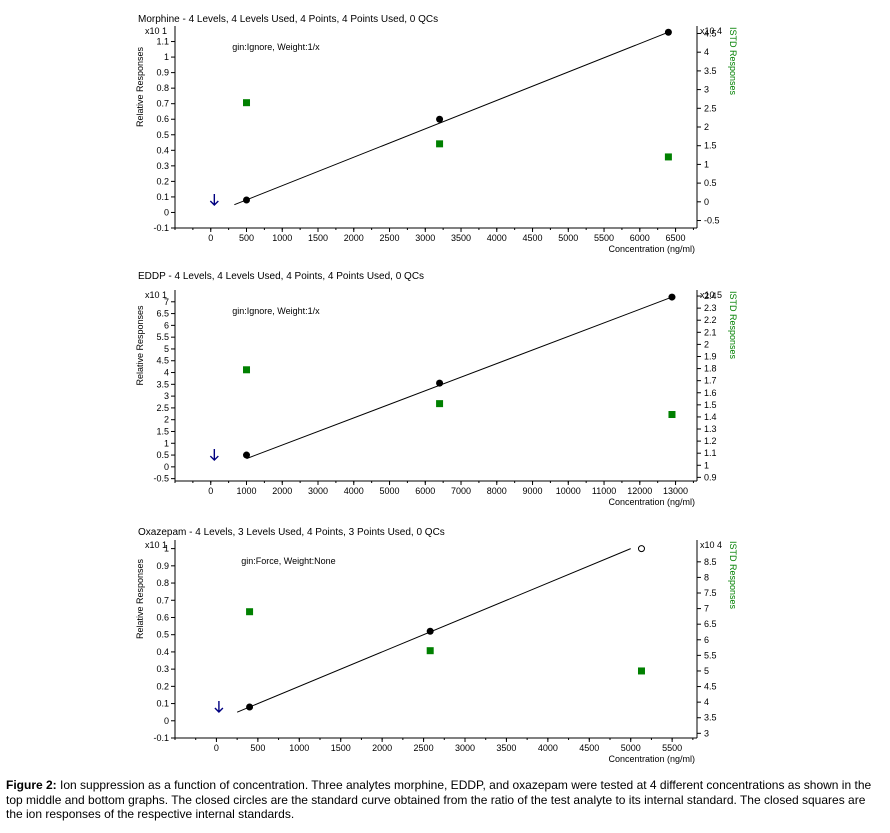 The height and width of the screenshot is (833, 890). Describe the element at coordinates (166, 325) in the screenshot. I see `y-tick-label: 6` at that location.